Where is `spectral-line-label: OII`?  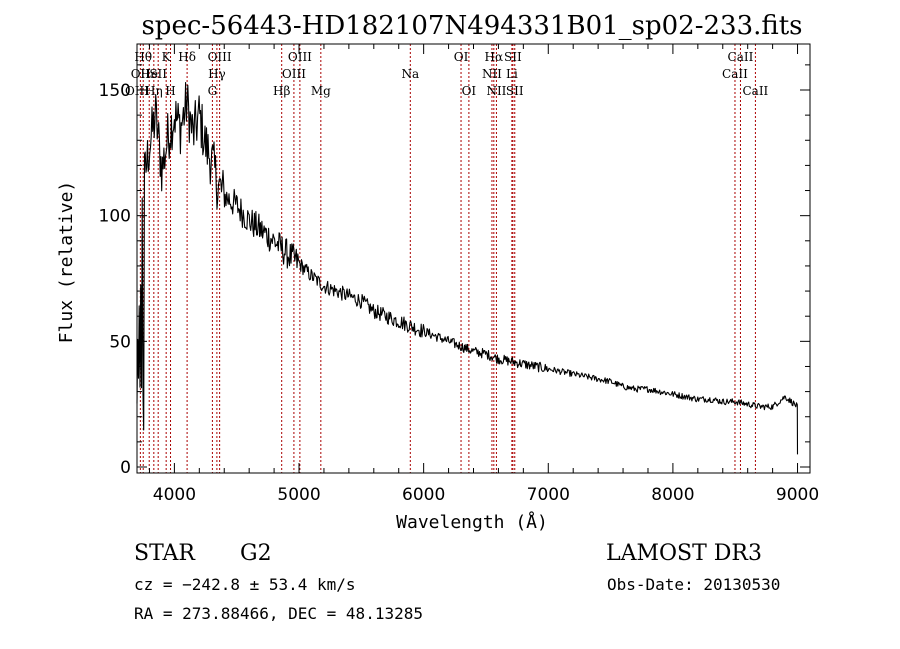 spectral-line-label: OII is located at coordinates (141, 74).